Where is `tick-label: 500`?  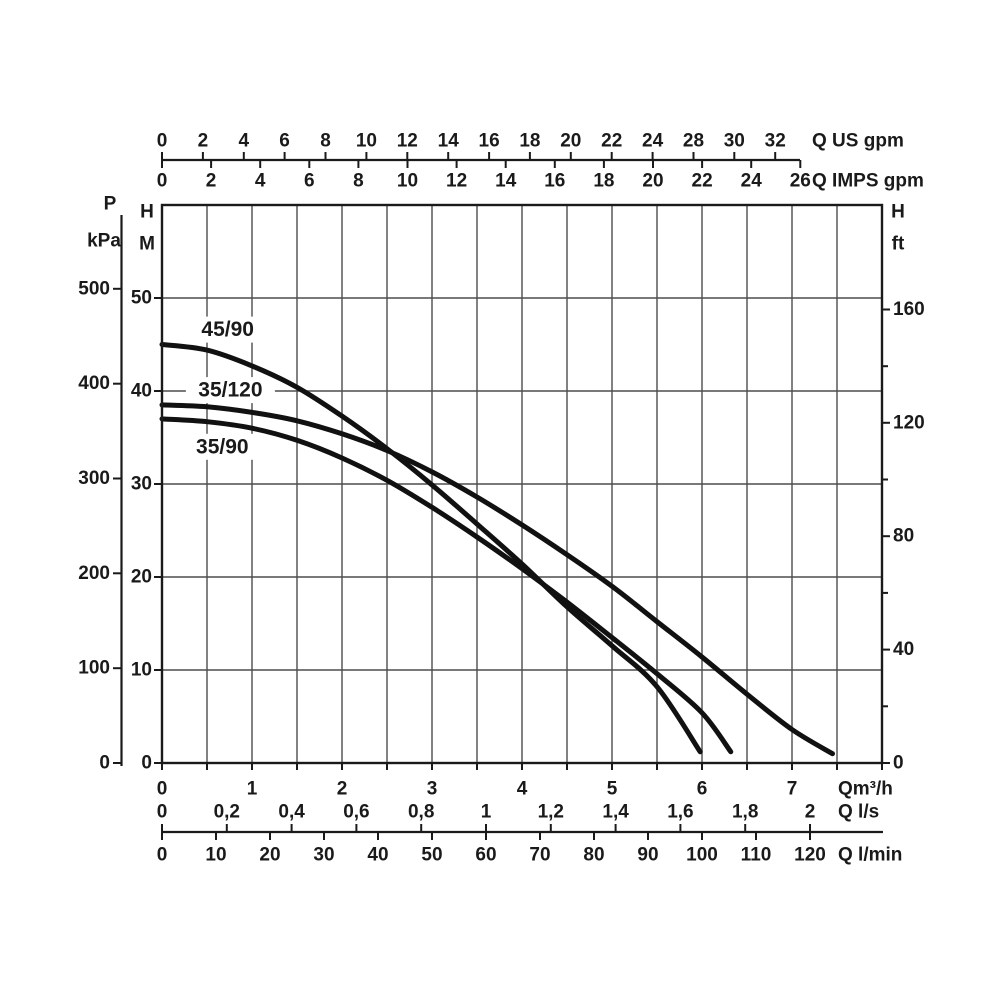
tick-label: 500 is located at coordinates (94, 288).